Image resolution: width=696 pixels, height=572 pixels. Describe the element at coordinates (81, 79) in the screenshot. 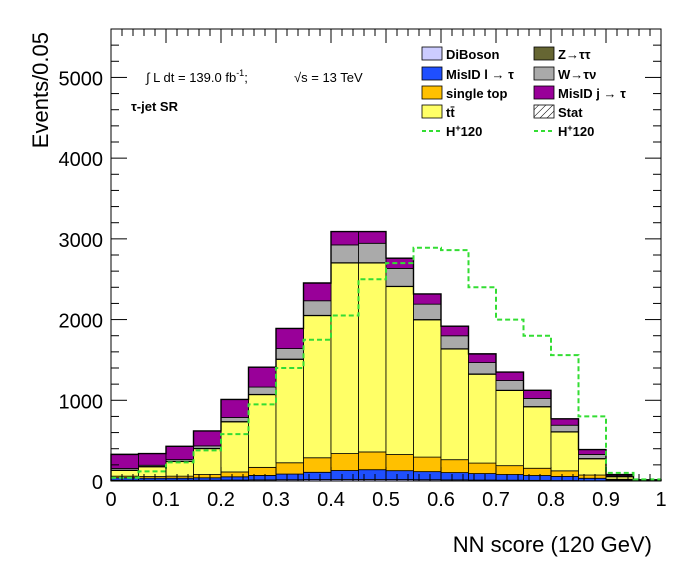

I see `y-tick-label: 5000` at that location.